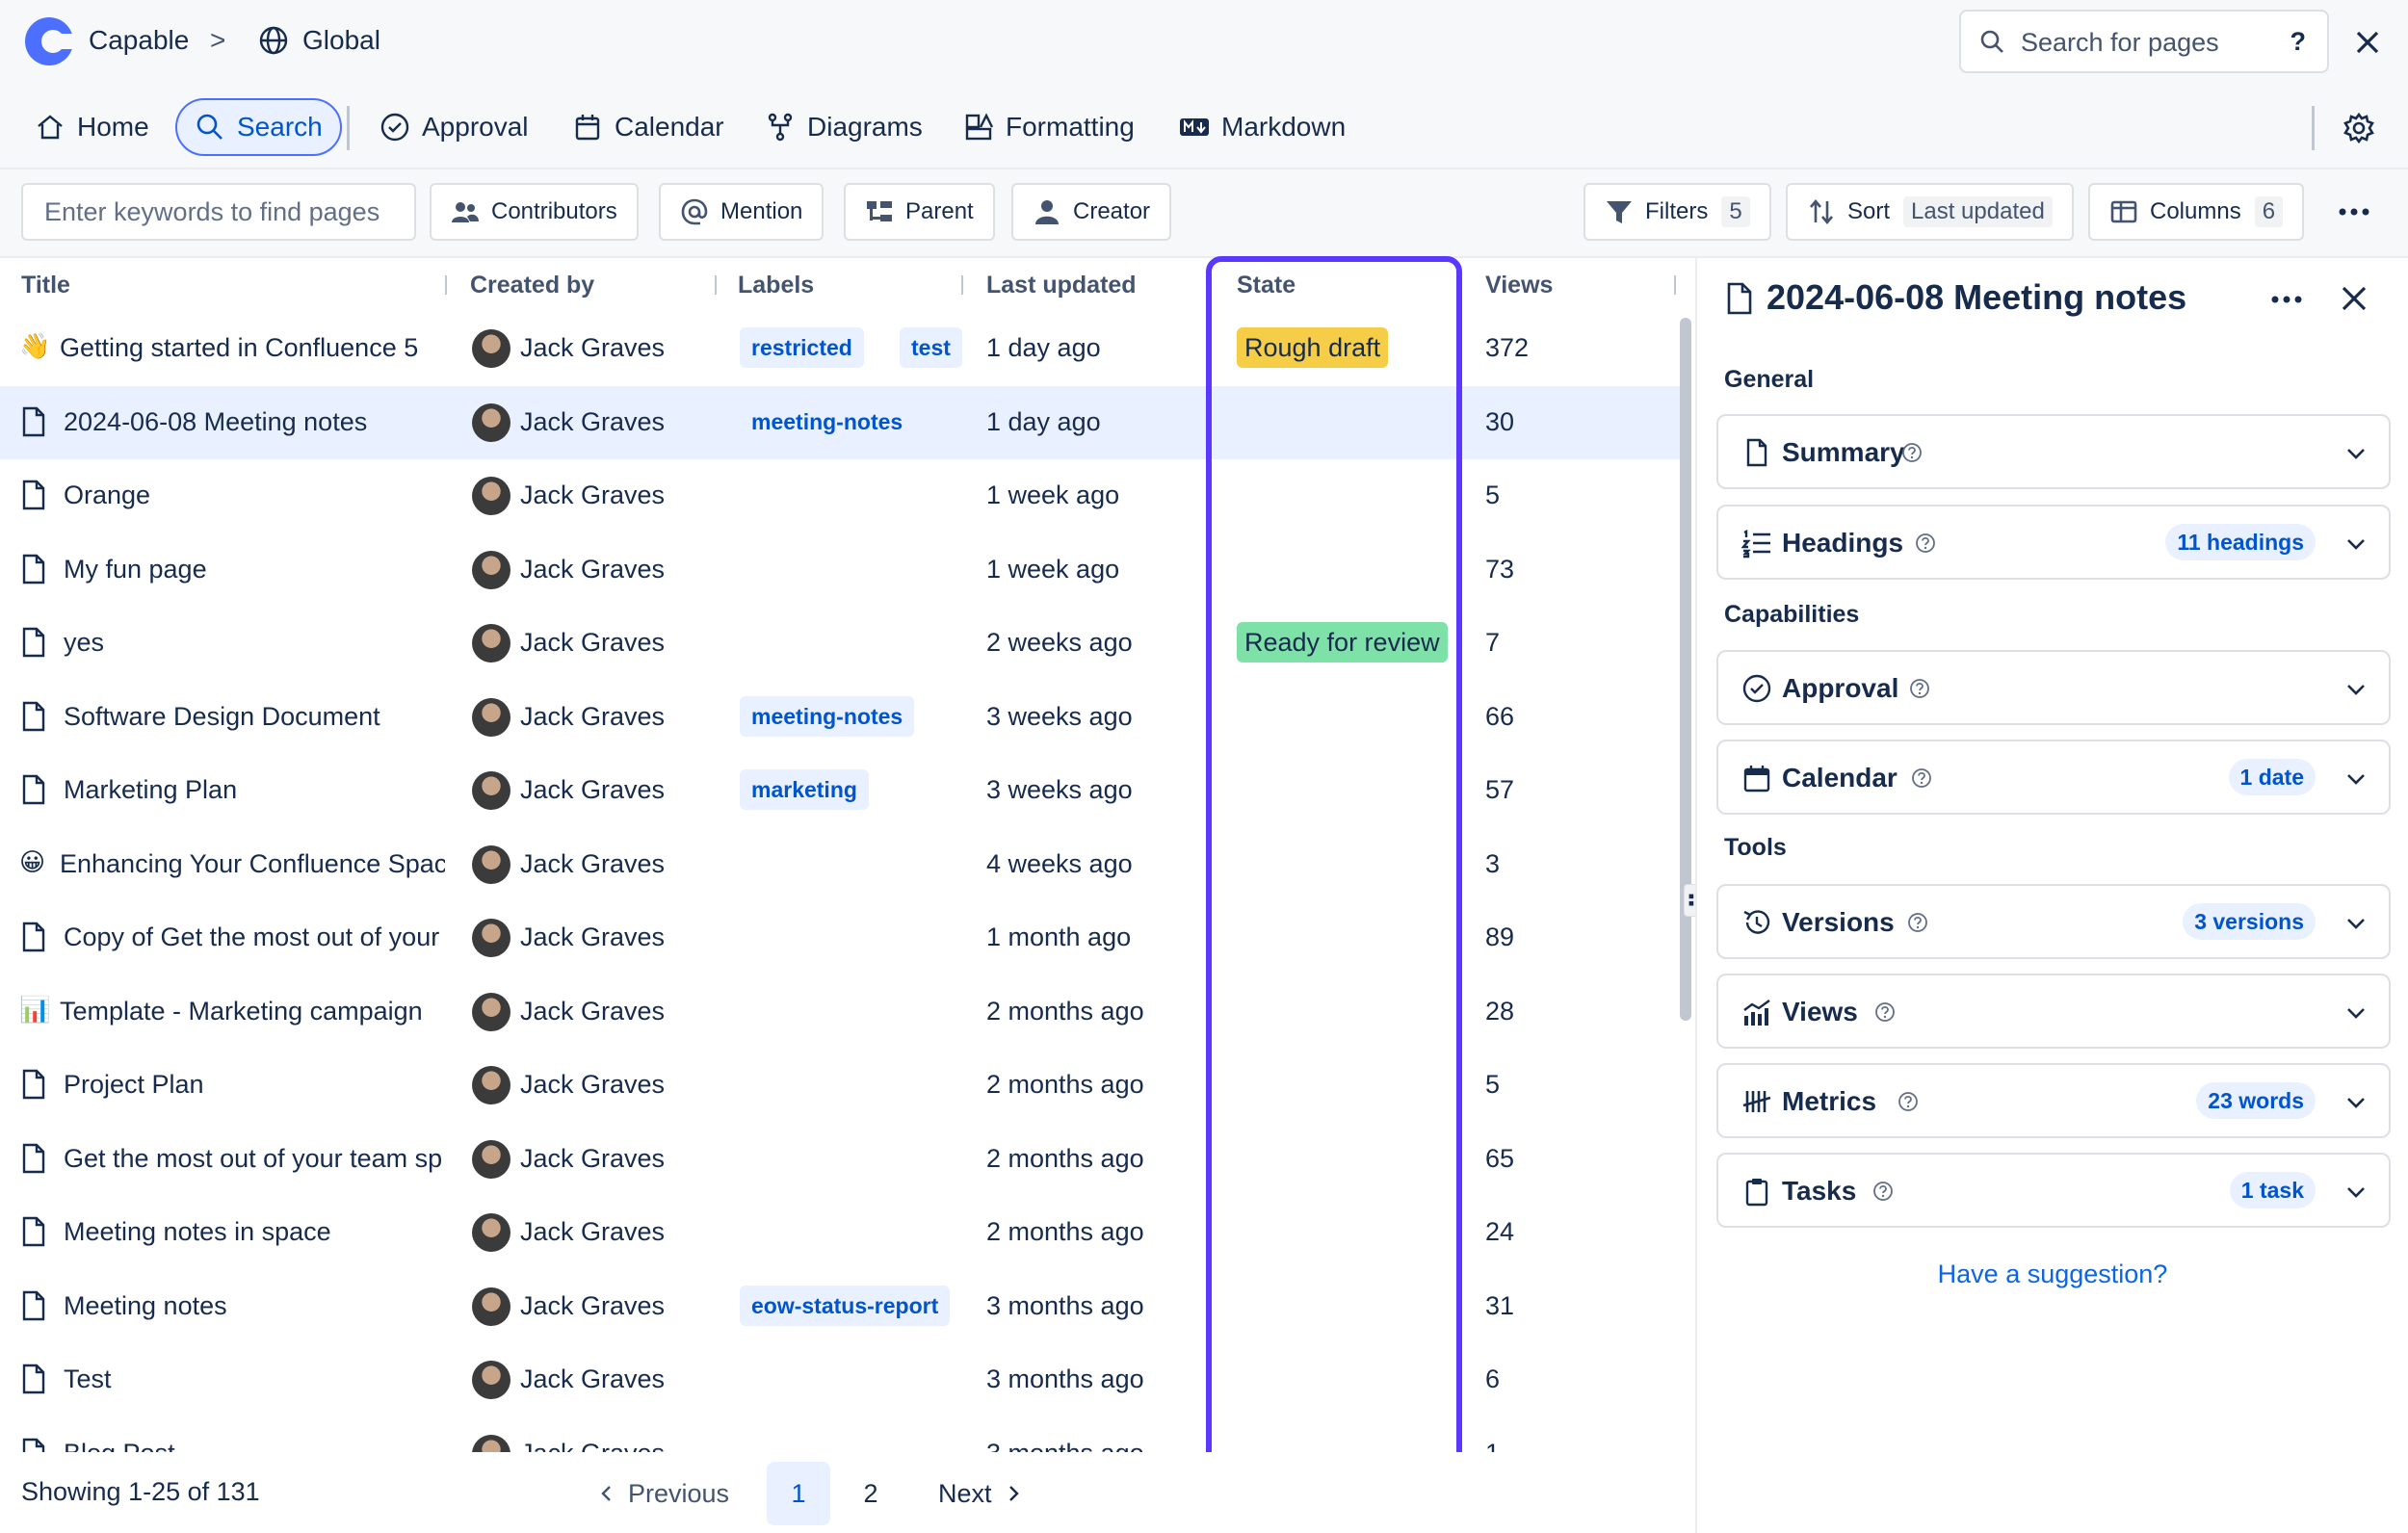 This screenshot has width=2408, height=1533. I want to click on nav-formatting: Formatting, so click(1049, 127).